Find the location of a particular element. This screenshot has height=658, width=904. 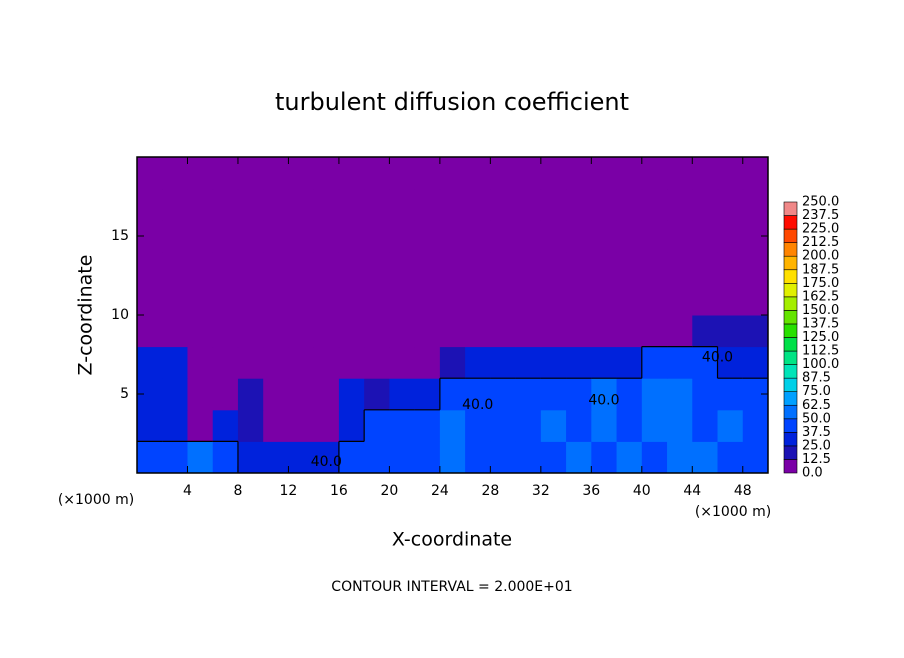

colorbar-label: 150.0 is located at coordinates (820, 310).